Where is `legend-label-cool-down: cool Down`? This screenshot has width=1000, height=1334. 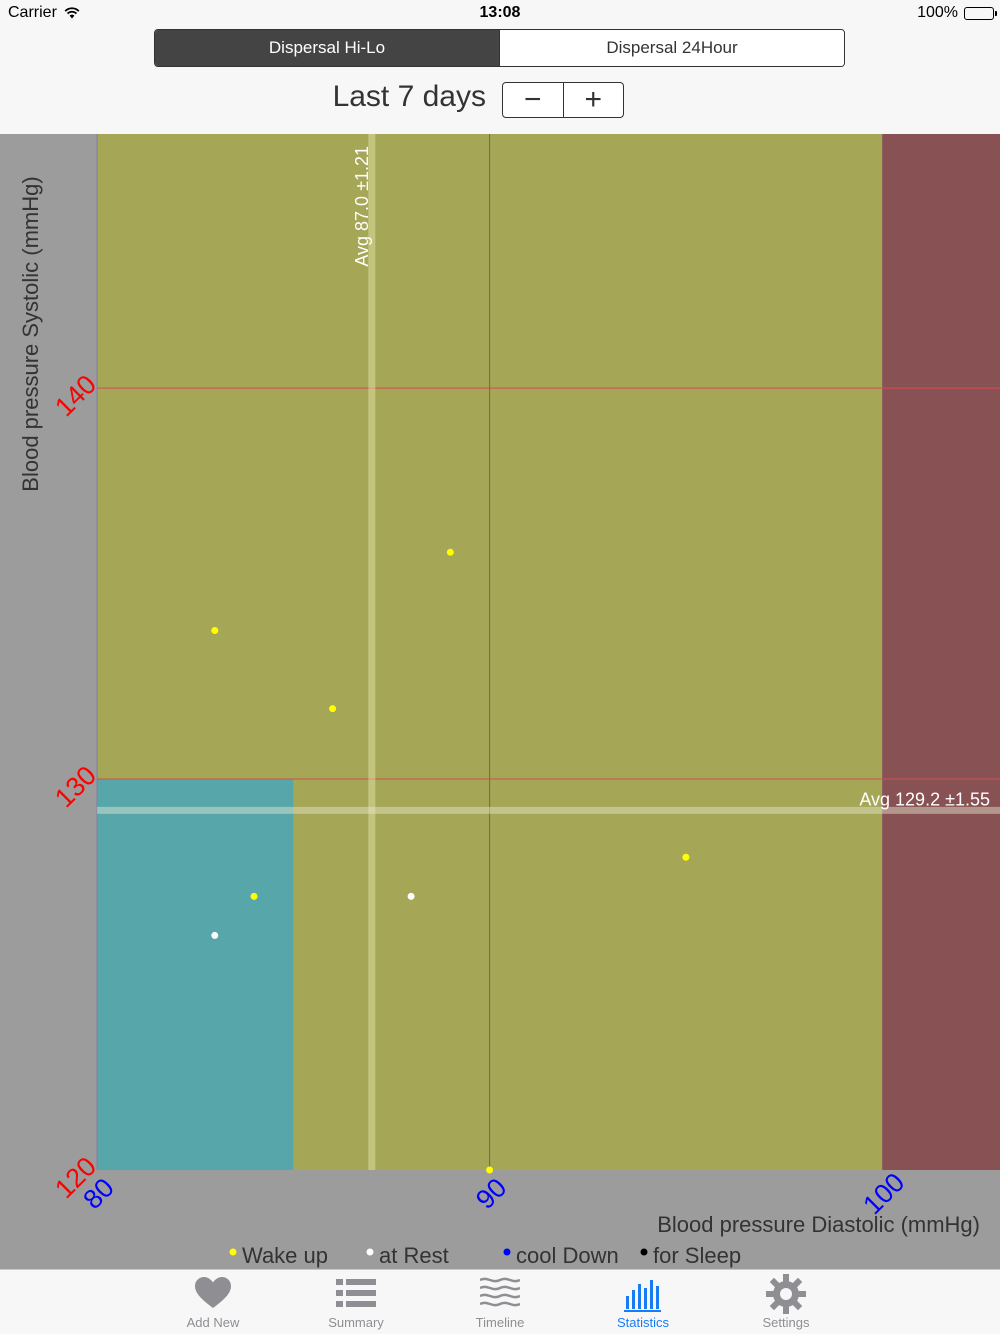
legend-label-cool-down: cool Down is located at coordinates (567, 1255).